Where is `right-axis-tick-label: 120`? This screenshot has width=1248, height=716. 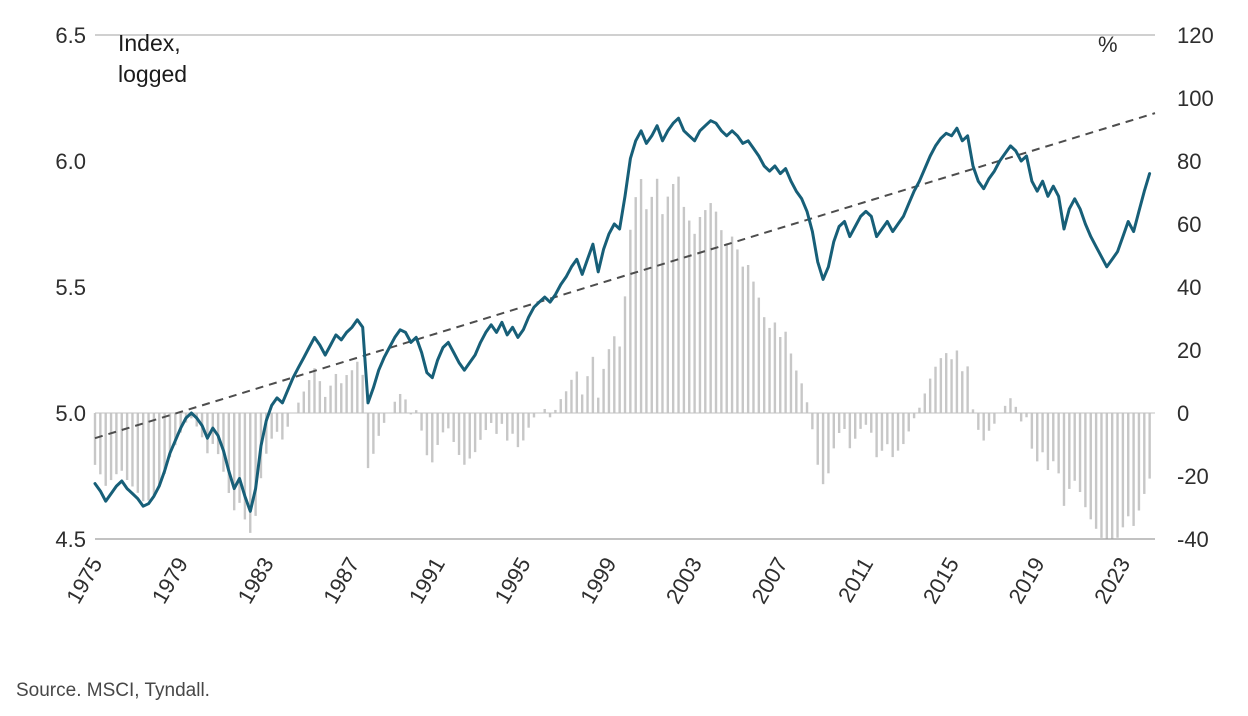 right-axis-tick-label: 120 is located at coordinates (1195, 35).